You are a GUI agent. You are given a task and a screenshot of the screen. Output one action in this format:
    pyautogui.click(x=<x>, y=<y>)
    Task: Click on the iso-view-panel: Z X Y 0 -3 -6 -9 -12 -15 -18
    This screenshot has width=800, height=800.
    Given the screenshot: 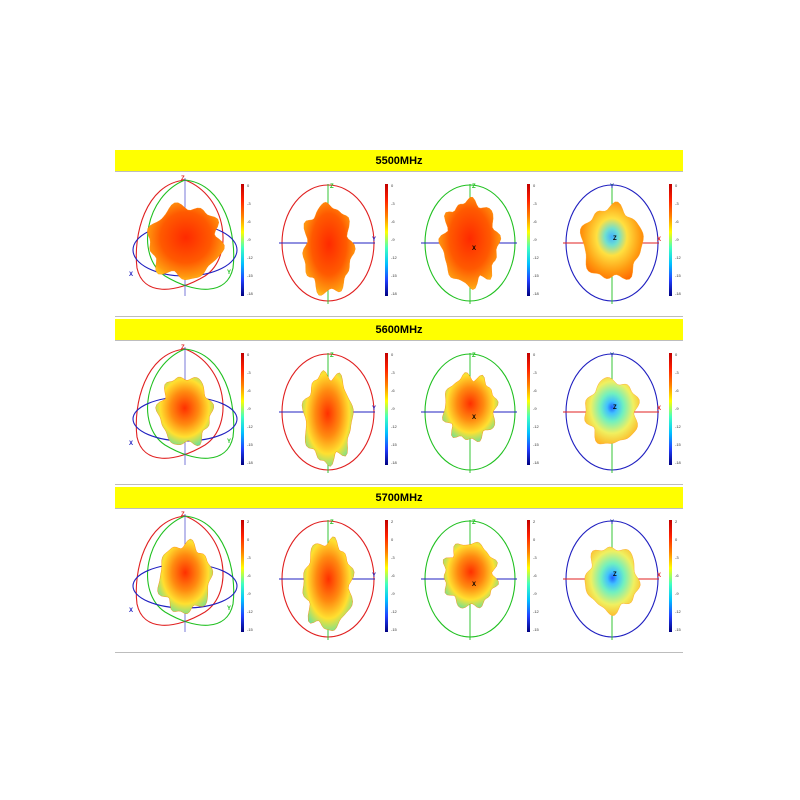 What is the action you would take?
    pyautogui.click(x=186, y=415)
    